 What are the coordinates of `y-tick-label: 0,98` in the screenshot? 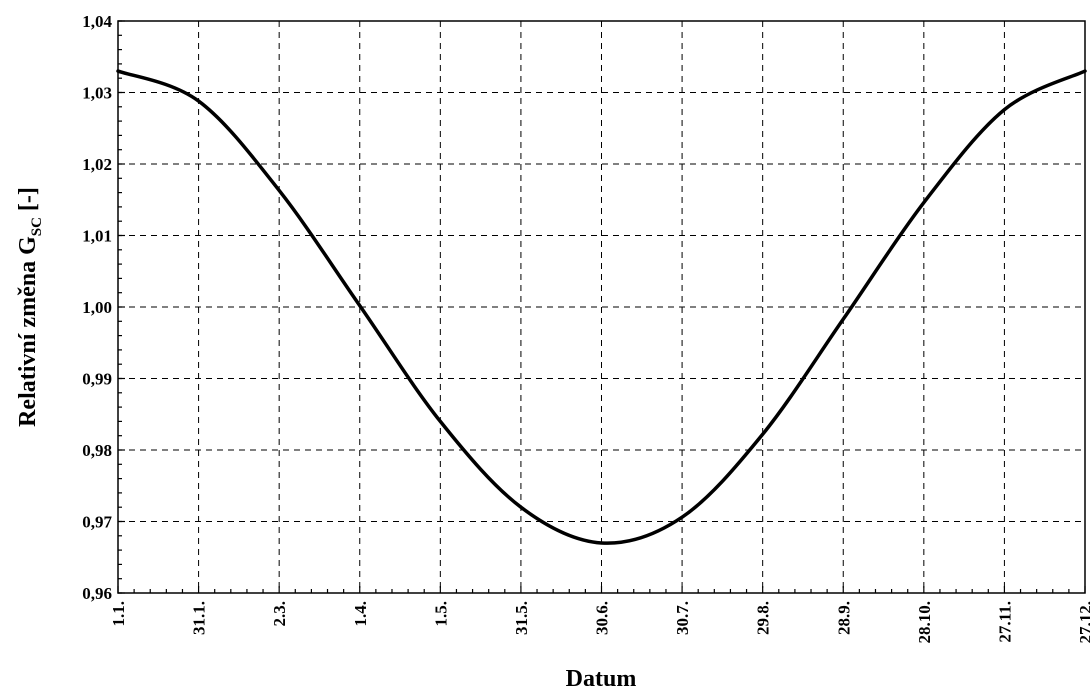 It's located at (97, 450).